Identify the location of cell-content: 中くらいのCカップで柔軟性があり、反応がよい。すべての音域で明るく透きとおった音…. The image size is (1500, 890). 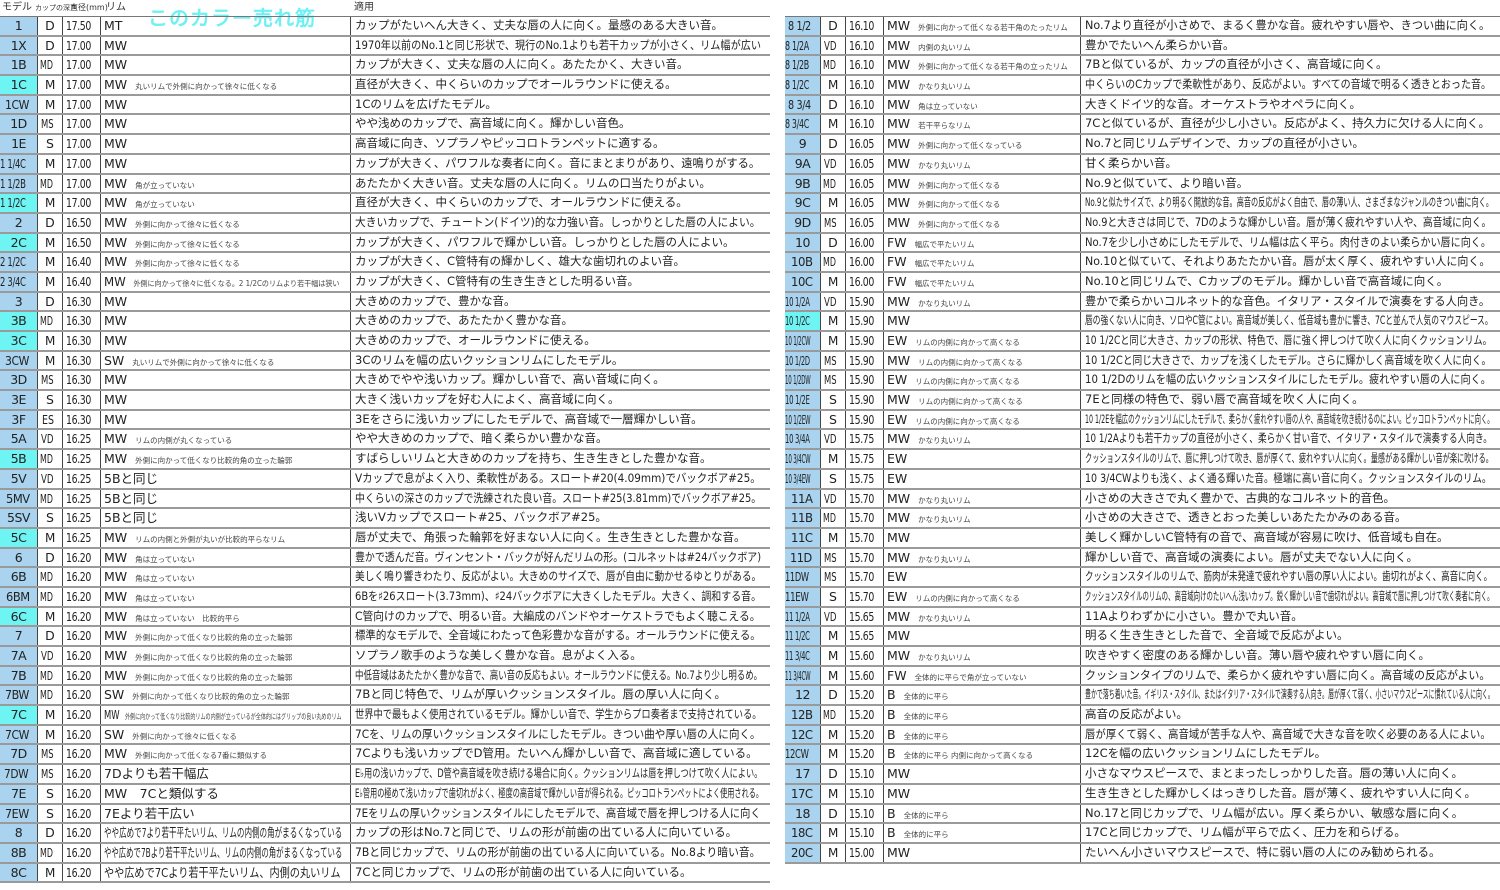
(1288, 85).